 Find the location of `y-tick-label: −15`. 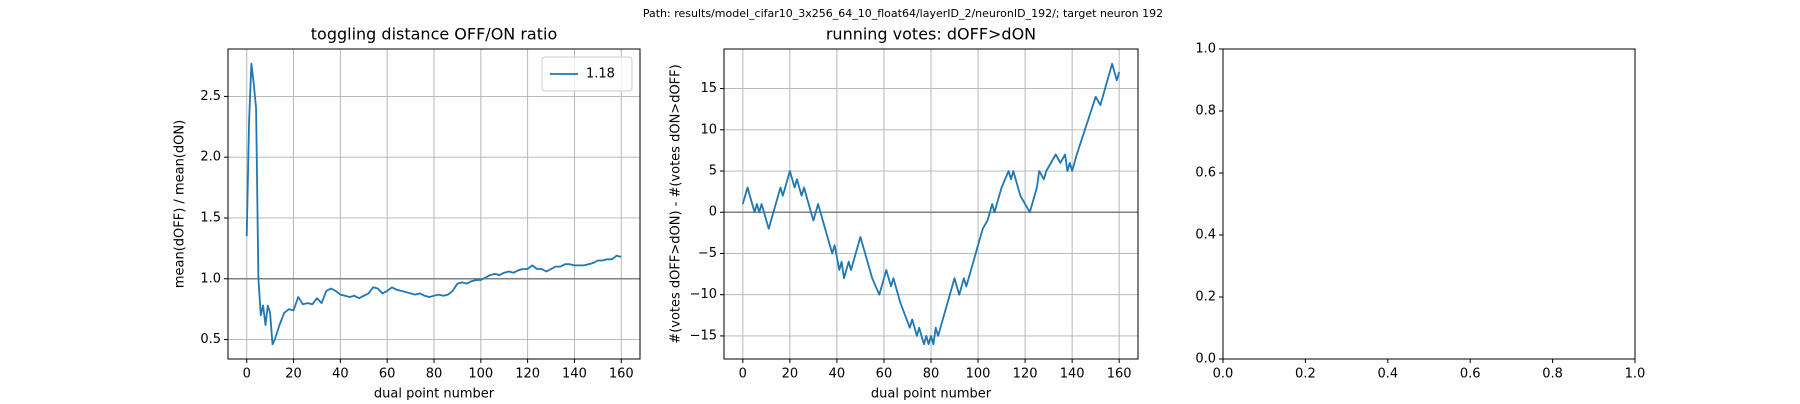

y-tick-label: −15 is located at coordinates (703, 335).